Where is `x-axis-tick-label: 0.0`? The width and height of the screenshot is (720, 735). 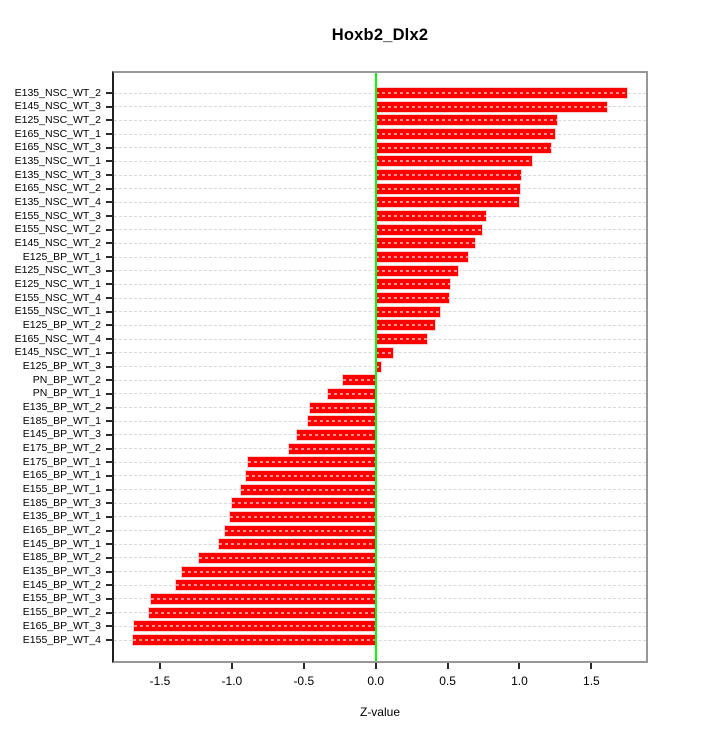
x-axis-tick-label: 0.0 is located at coordinates (376, 681).